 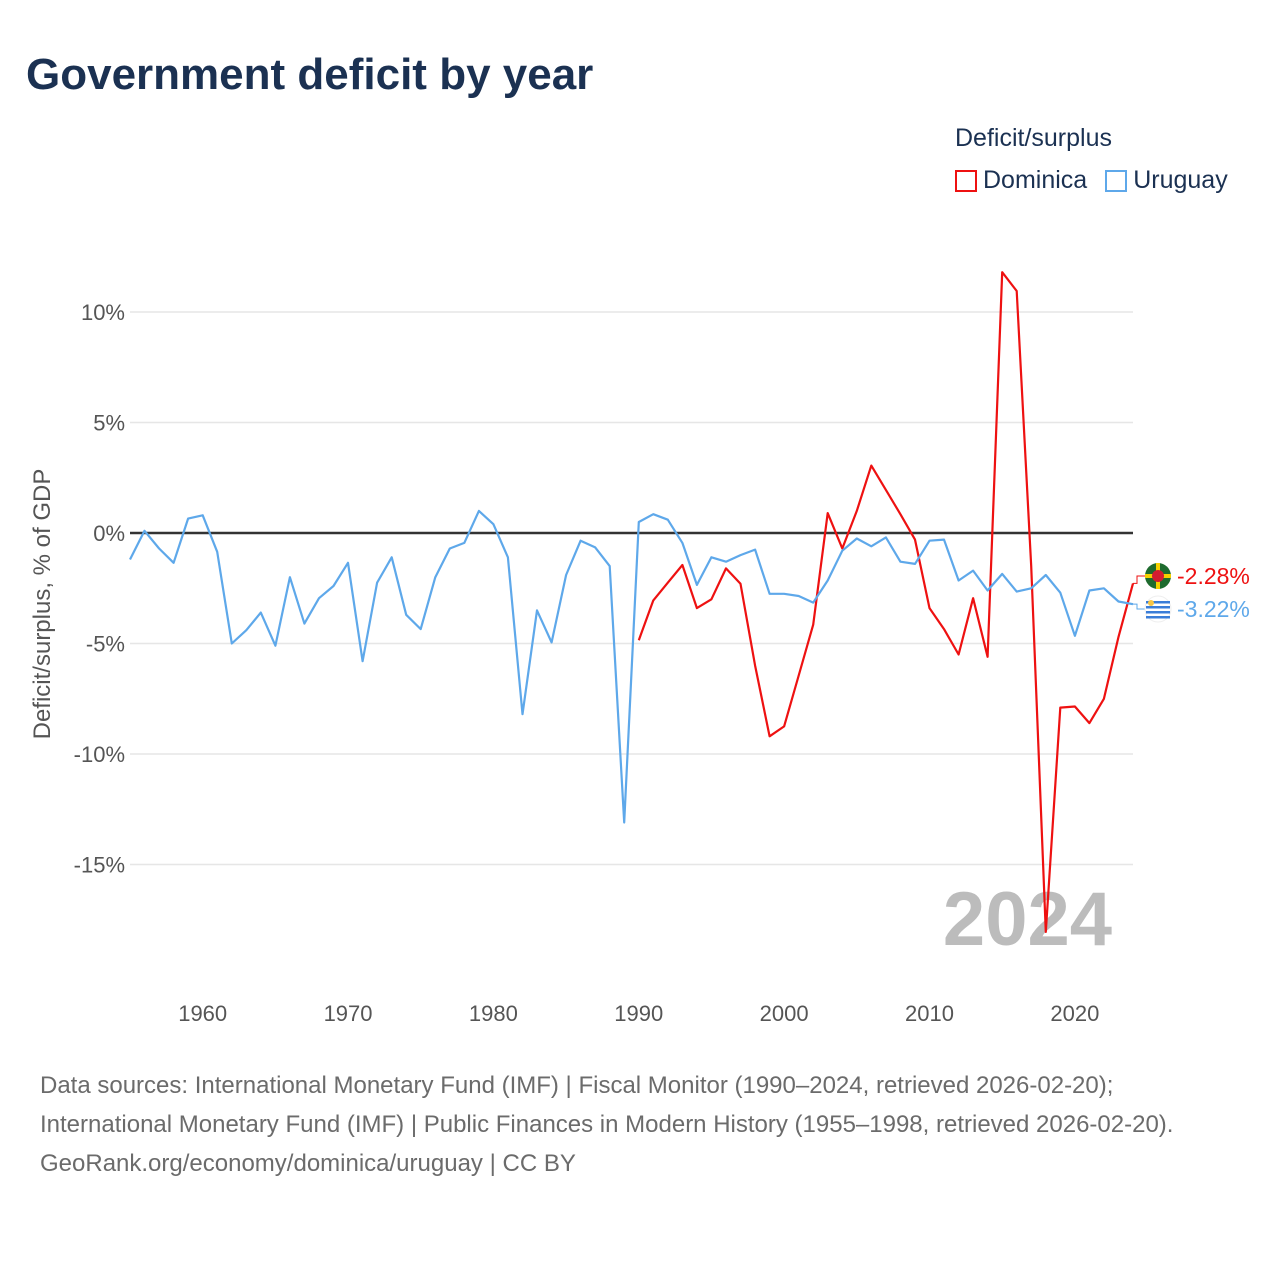 What do you see at coordinates (1213, 576) in the screenshot?
I see `end-value-label: -2.28%` at bounding box center [1213, 576].